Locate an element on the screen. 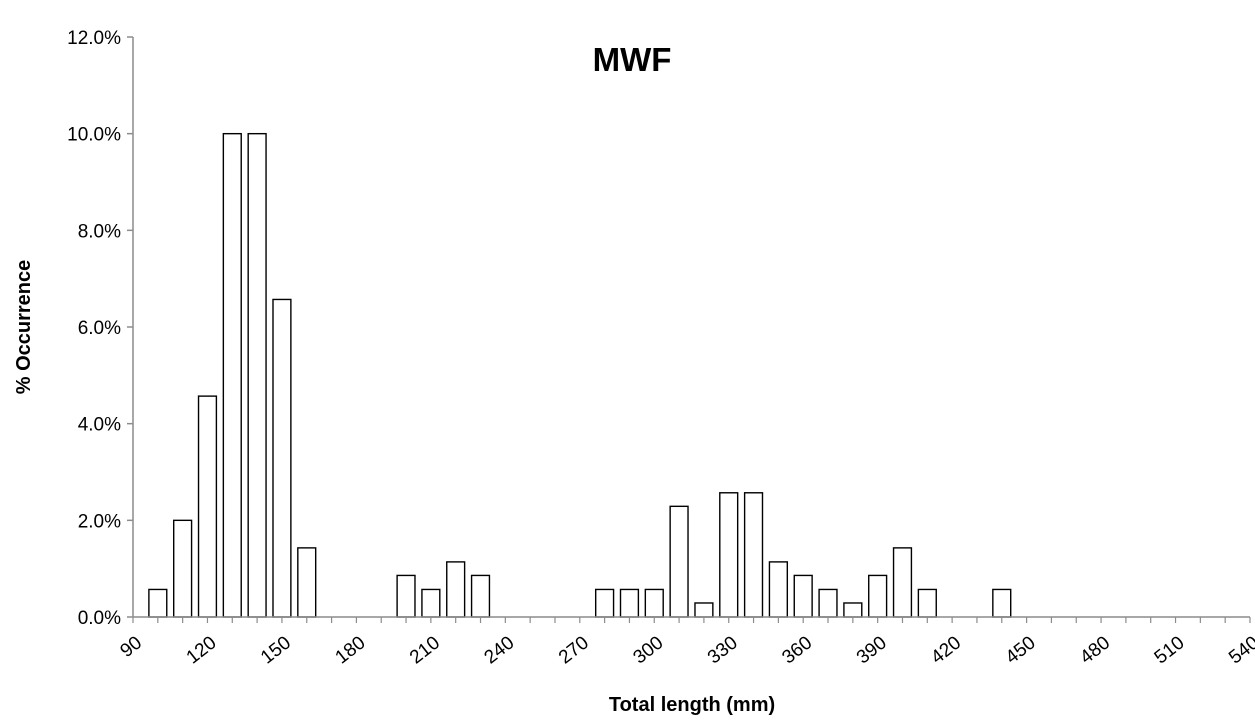 Image resolution: width=1255 pixels, height=720 pixels. x-tick-label: 120 is located at coordinates (202, 650).